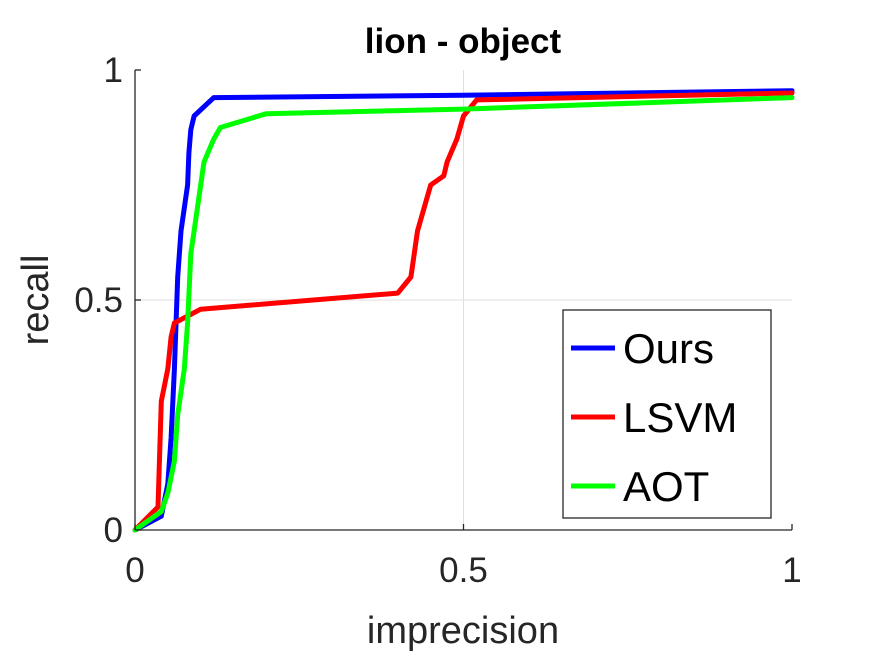 The width and height of the screenshot is (875, 656). What do you see at coordinates (463, 41) in the screenshot?
I see `chart-title: lion - object` at bounding box center [463, 41].